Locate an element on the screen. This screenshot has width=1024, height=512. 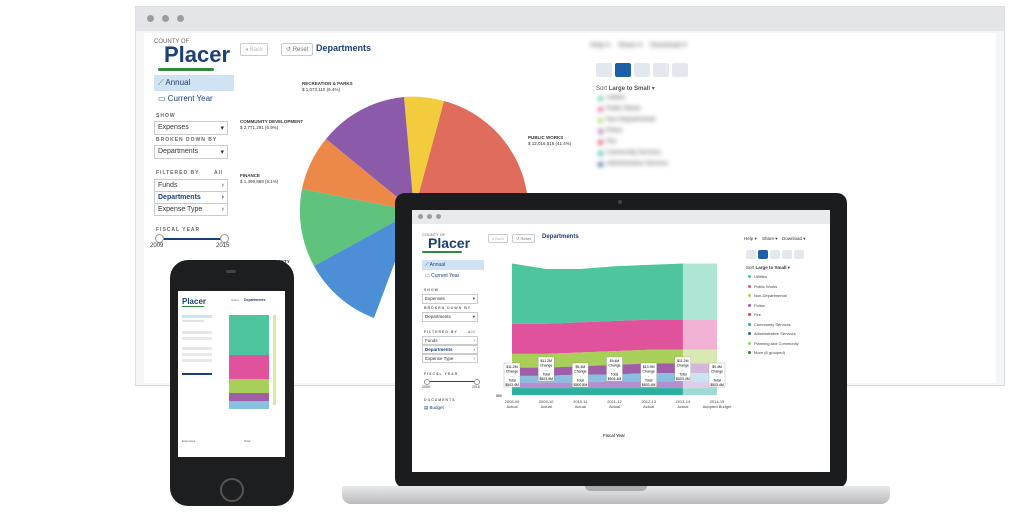
phone-share: Share is located at coordinates (235, 300).